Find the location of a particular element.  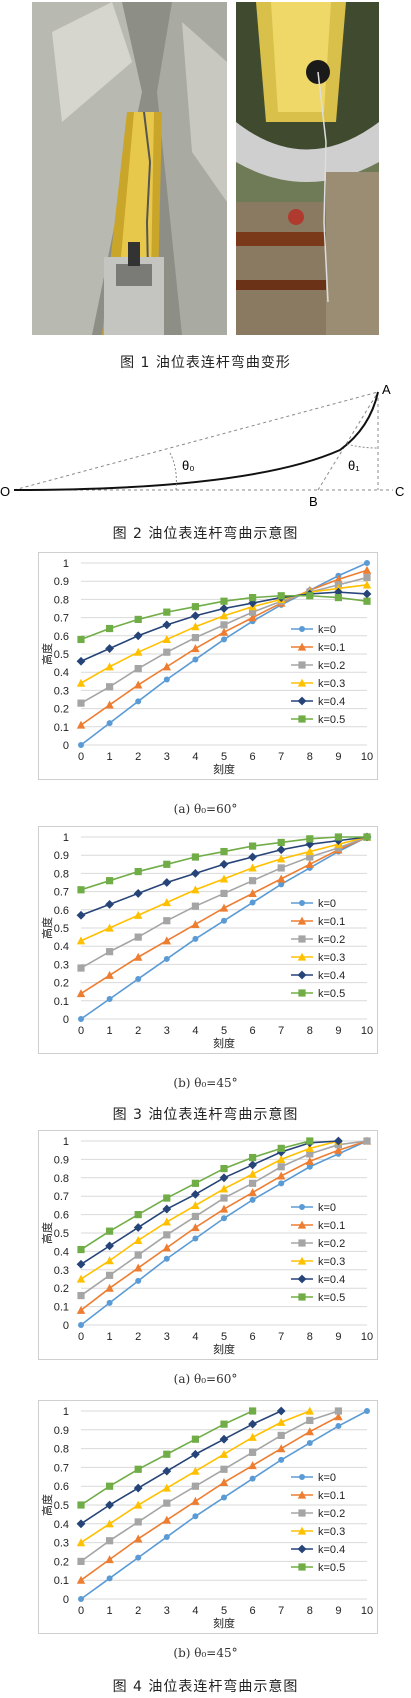

bent-rod-curve is located at coordinates (196, 441).